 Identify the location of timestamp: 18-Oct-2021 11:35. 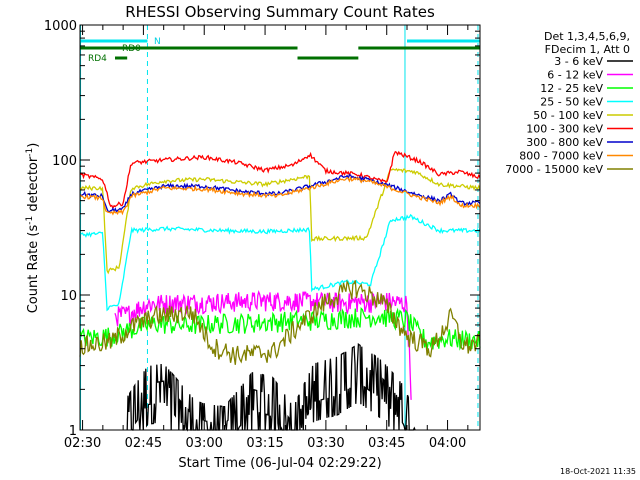
(598, 471).